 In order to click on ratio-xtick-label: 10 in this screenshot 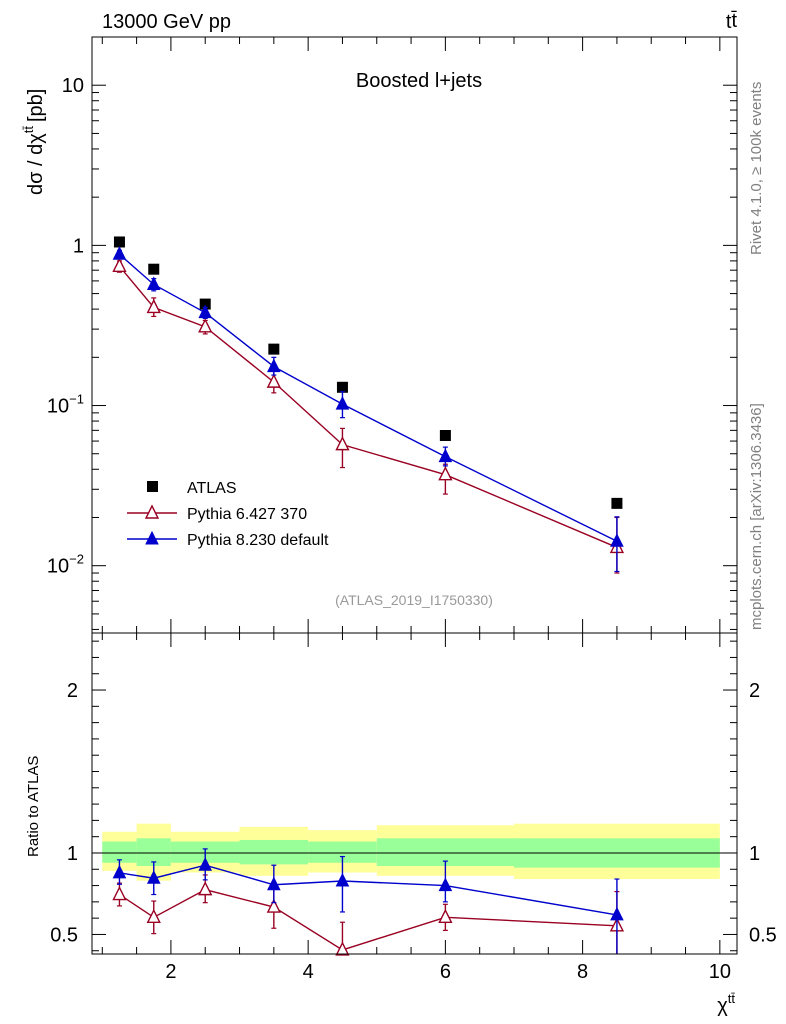, I will do `click(720, 972)`.